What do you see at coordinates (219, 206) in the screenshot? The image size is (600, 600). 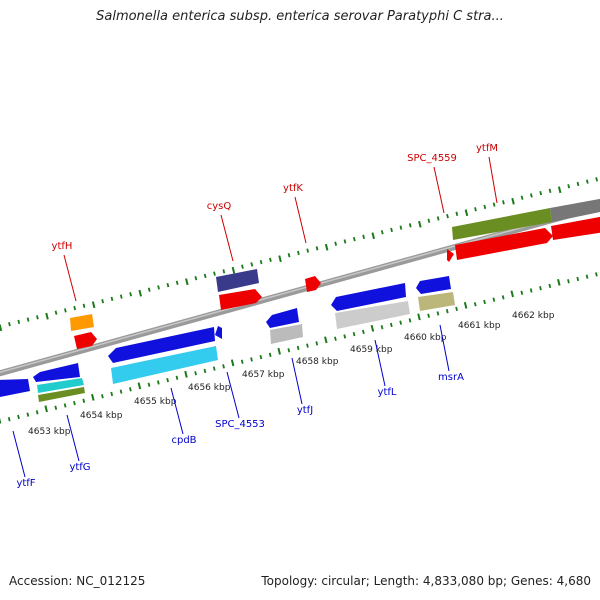 I see `gene-label: cysQ` at bounding box center [219, 206].